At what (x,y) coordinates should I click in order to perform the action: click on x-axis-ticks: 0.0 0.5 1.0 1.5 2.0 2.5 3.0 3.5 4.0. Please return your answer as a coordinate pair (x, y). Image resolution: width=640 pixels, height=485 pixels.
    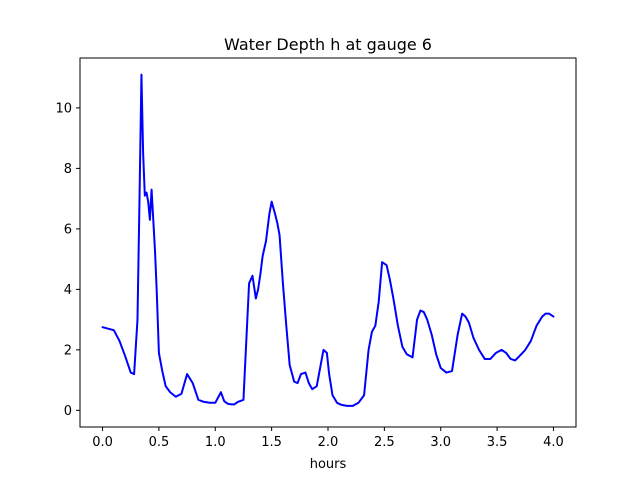
    Looking at the image, I should click on (328, 438).